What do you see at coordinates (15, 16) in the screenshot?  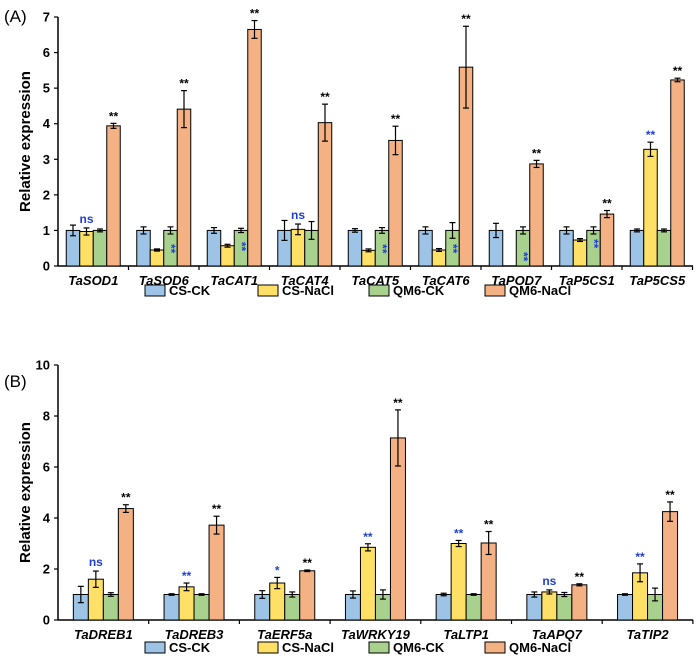 I see `panel-label: (A)` at bounding box center [15, 16].